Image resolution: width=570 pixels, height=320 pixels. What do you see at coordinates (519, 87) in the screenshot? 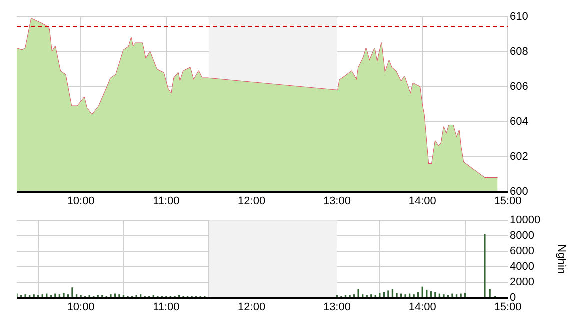
I see `y-tick-label: 606` at bounding box center [519, 87].